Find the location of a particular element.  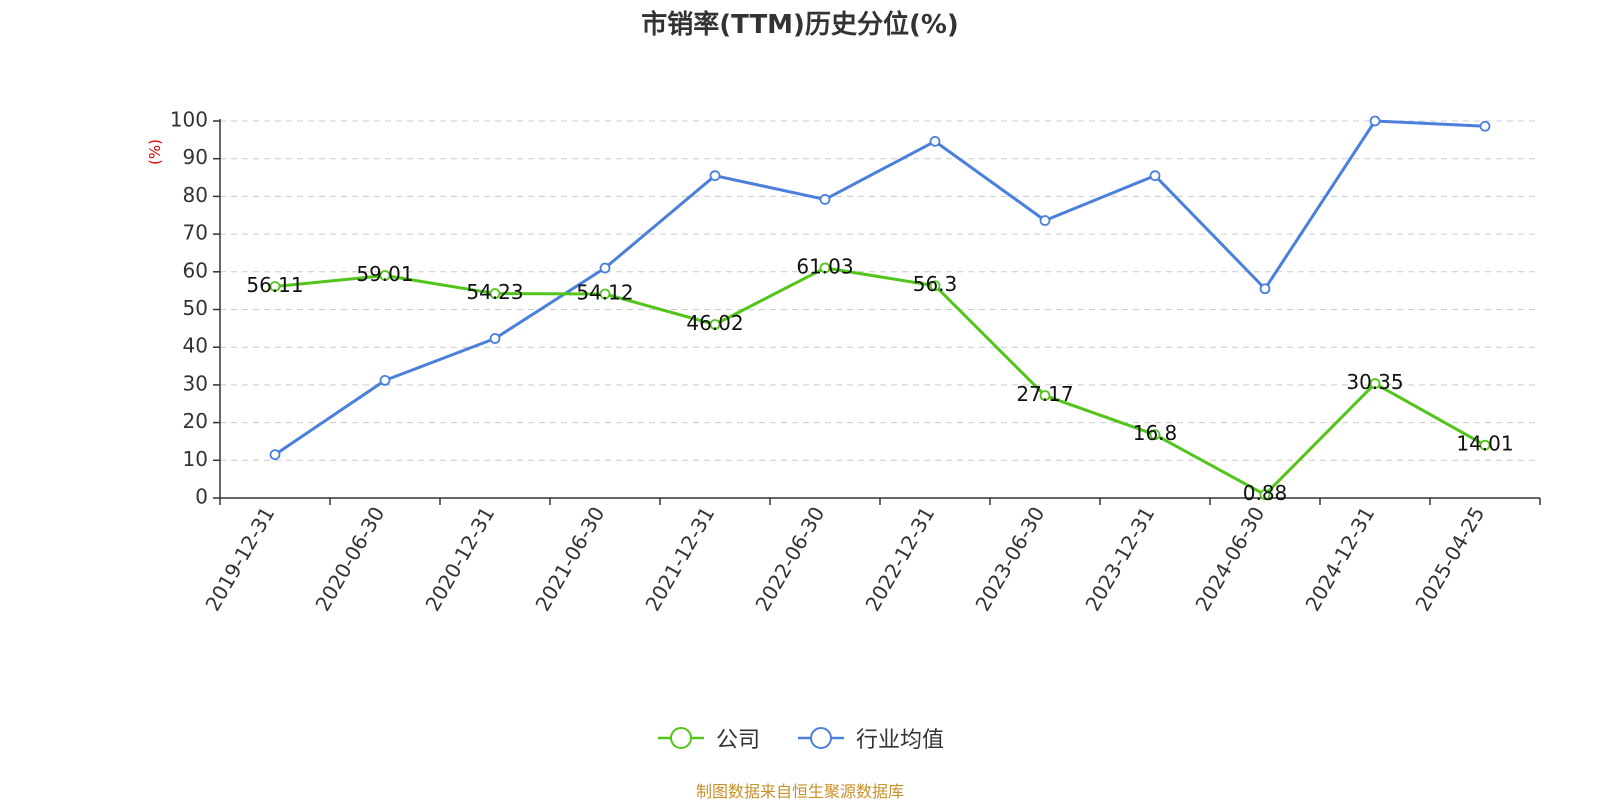

legend-label: 公司 is located at coordinates (737, 740).